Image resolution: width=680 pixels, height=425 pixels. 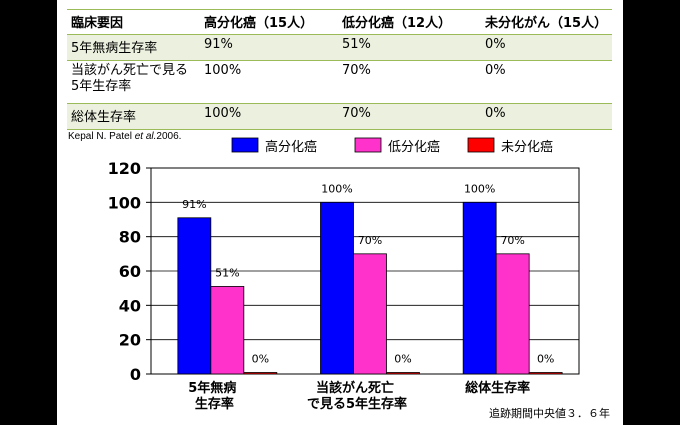 I want to click on table-cell: 91%, so click(x=269, y=47).